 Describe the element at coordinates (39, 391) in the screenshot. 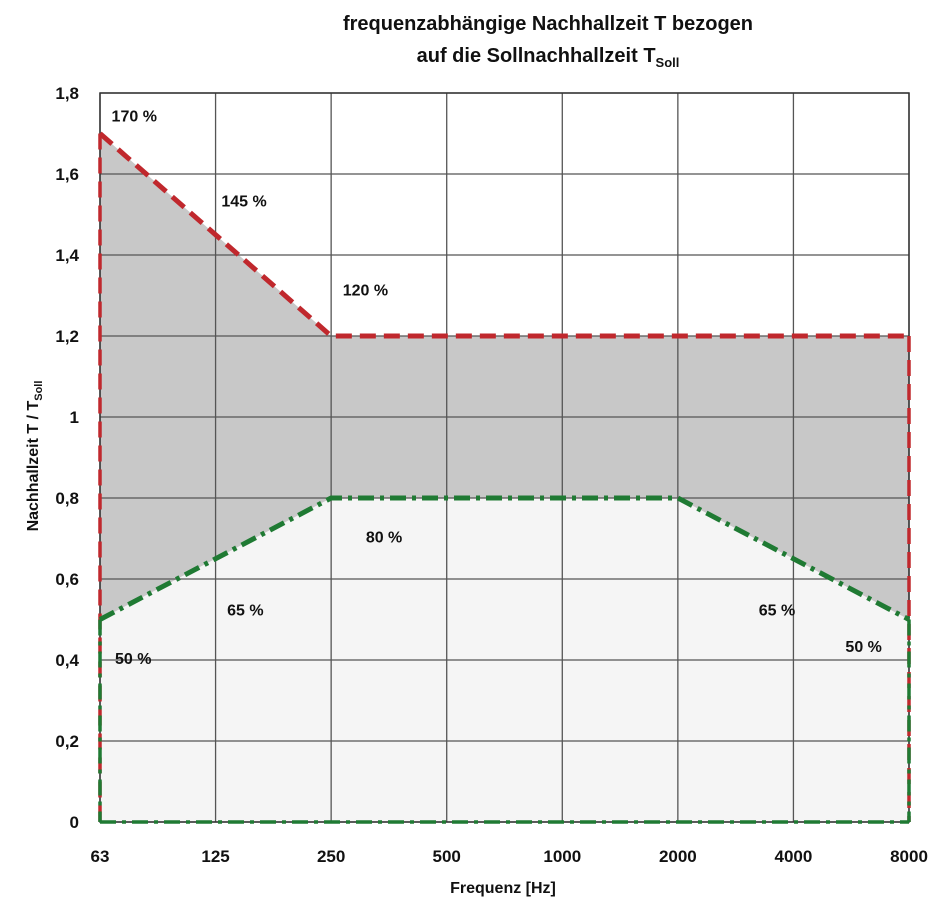

I see `y-axis-label-subscript: Soll` at that location.